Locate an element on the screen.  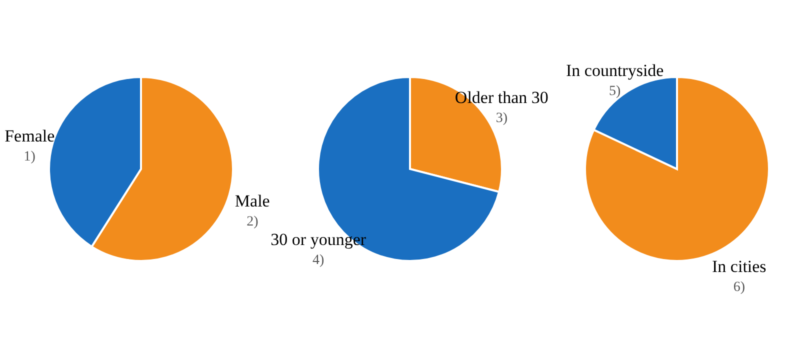
text: 1) is located at coordinates (30, 157).